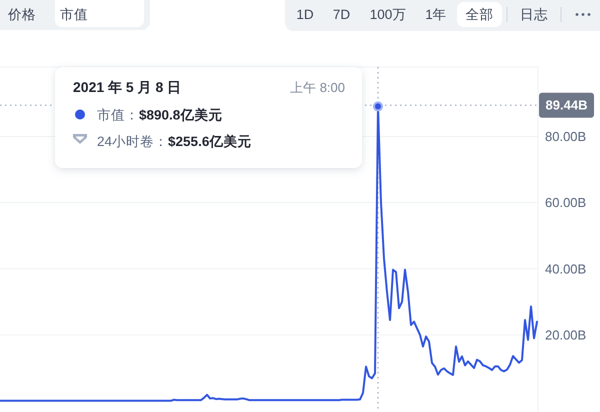 The width and height of the screenshot is (600, 412). I want to click on text: 1年, so click(436, 14).